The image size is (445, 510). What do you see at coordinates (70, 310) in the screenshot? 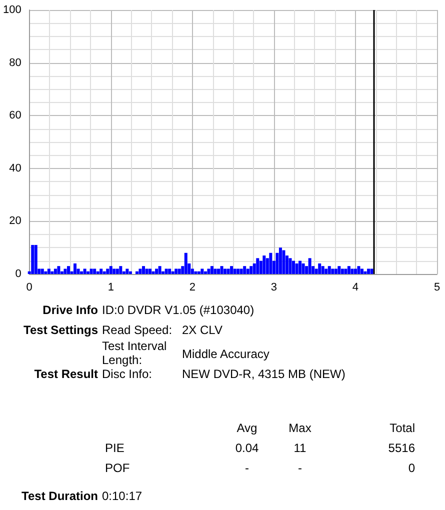
I see `text: Drive Info` at bounding box center [70, 310].